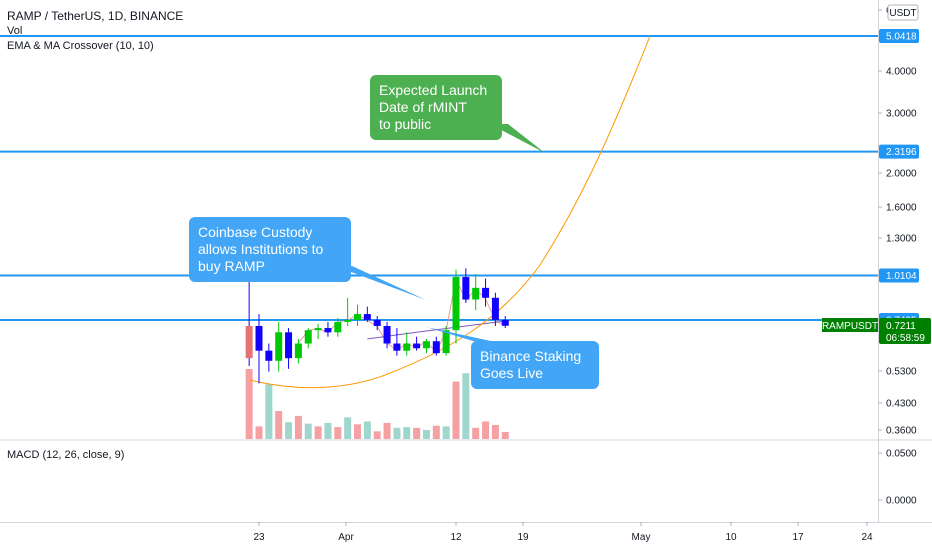  I want to click on symbol-title: RAMP / TetherUS, 1D, BINANCE, so click(95, 16).